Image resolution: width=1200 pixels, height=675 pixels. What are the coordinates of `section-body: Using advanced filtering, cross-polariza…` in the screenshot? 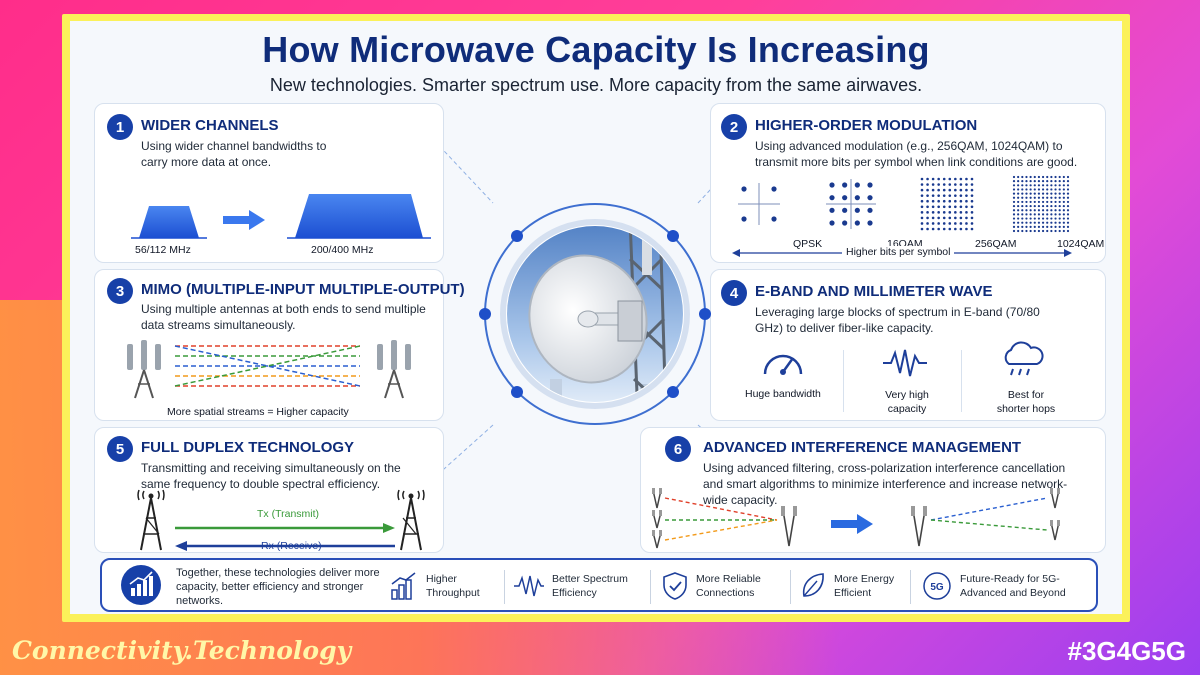 It's located at (885, 484).